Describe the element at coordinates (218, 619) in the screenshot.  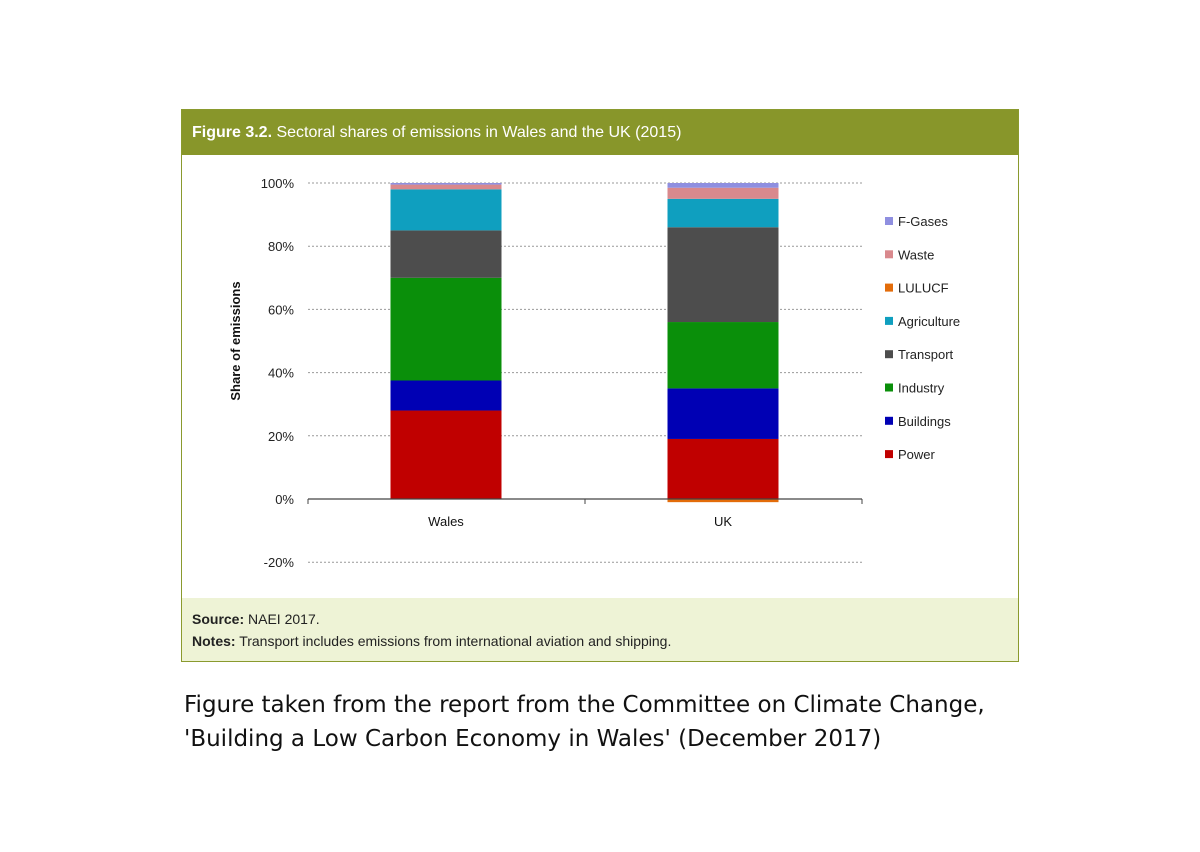
I see `source-label: Source:` at that location.